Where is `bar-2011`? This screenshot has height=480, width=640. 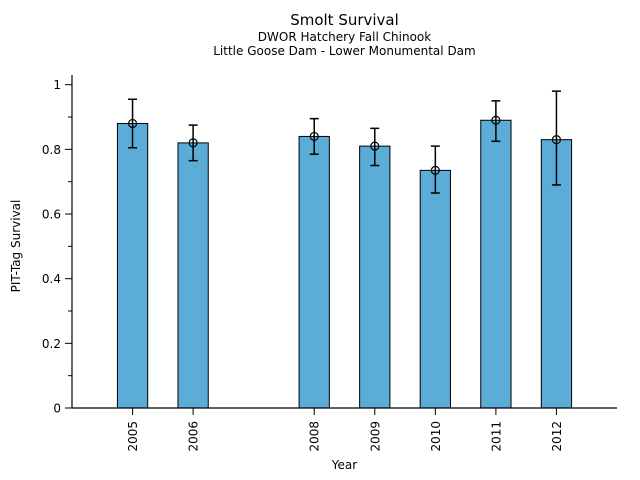
bar-2011 is located at coordinates (496, 264).